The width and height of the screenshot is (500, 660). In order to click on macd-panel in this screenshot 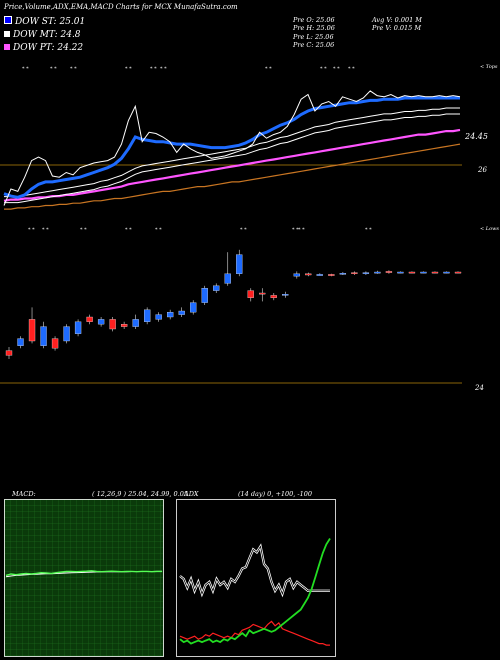, I will do `click(84, 578)`.